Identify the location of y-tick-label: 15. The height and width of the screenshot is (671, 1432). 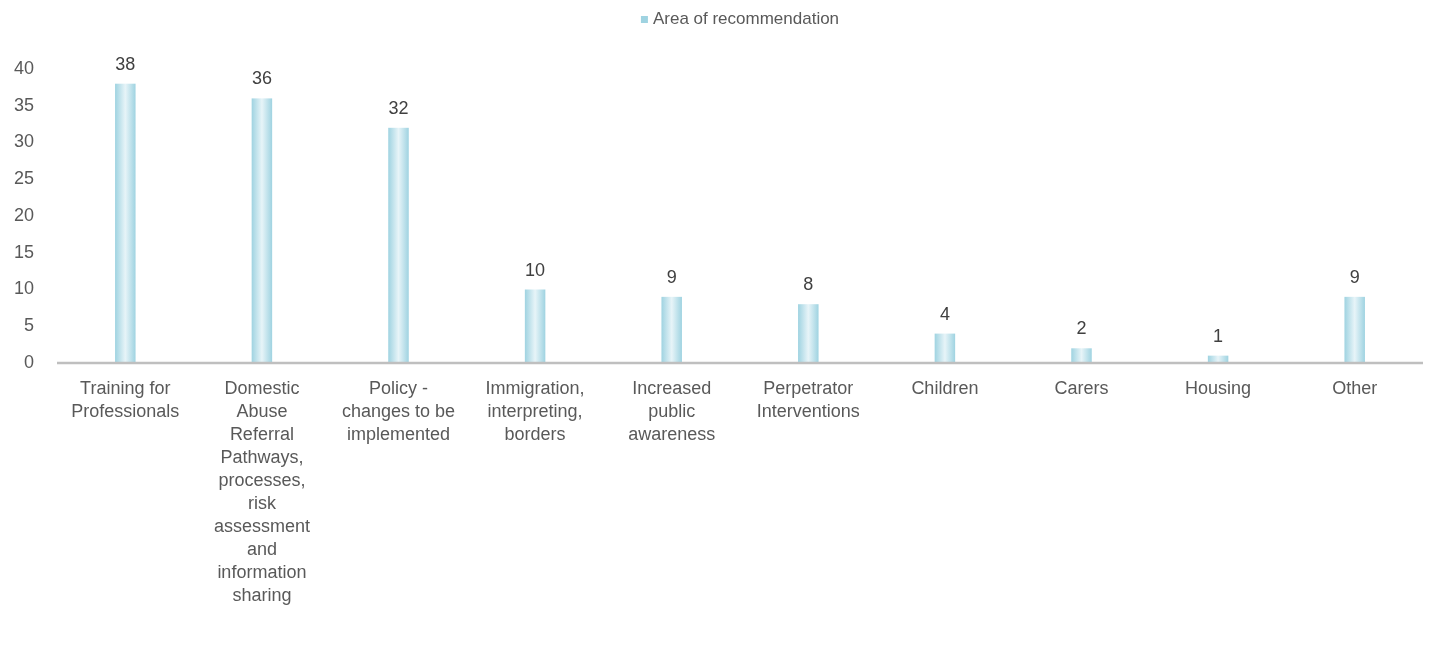
(23, 251).